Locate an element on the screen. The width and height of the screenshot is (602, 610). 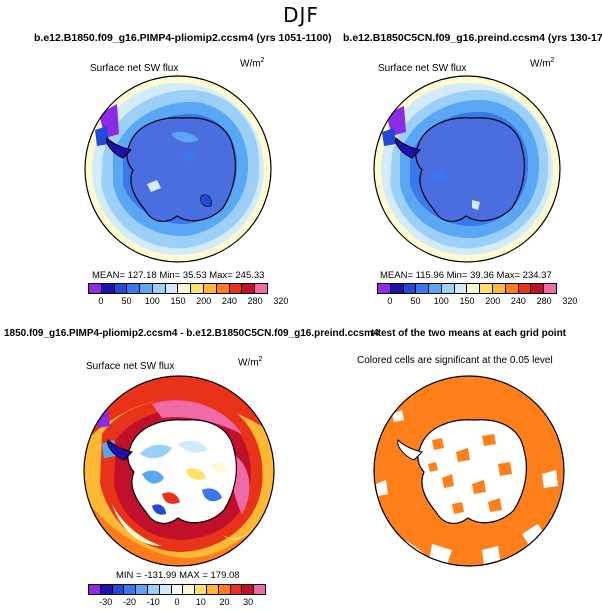
panel1-colorbar-ticks: 0 50 100 150 200 240 280 320 is located at coordinates (188, 302).